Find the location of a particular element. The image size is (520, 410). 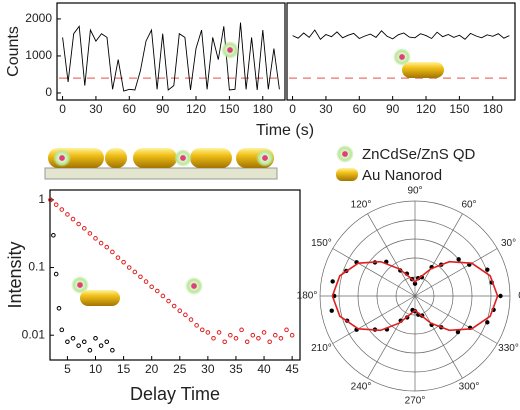

angle-label: 270° is located at coordinates (415, 401).